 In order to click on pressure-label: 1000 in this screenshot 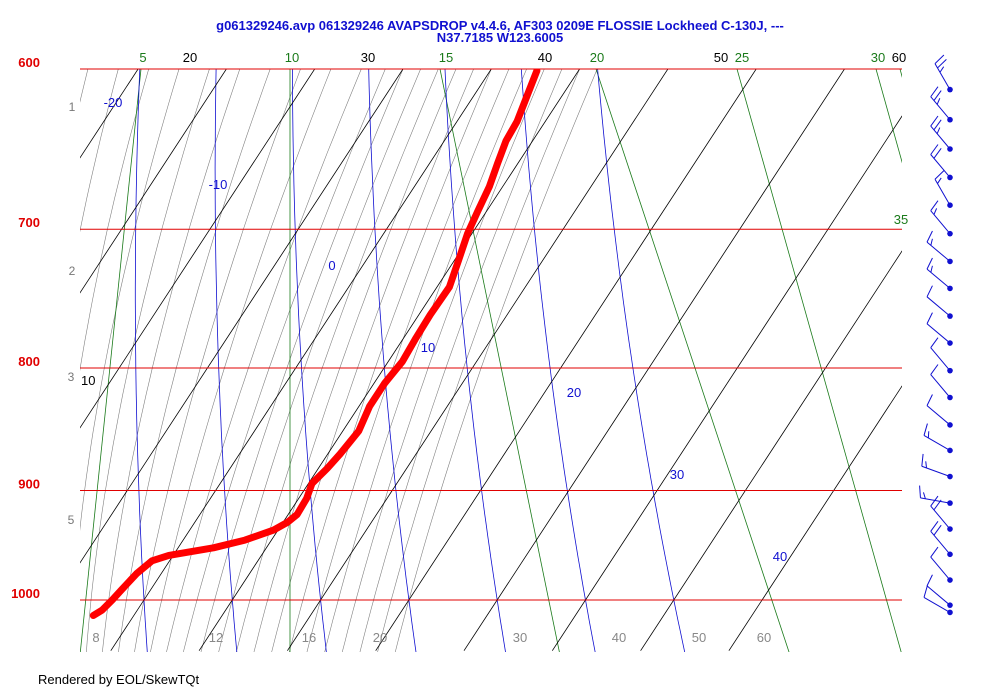, I will do `click(25, 593)`.